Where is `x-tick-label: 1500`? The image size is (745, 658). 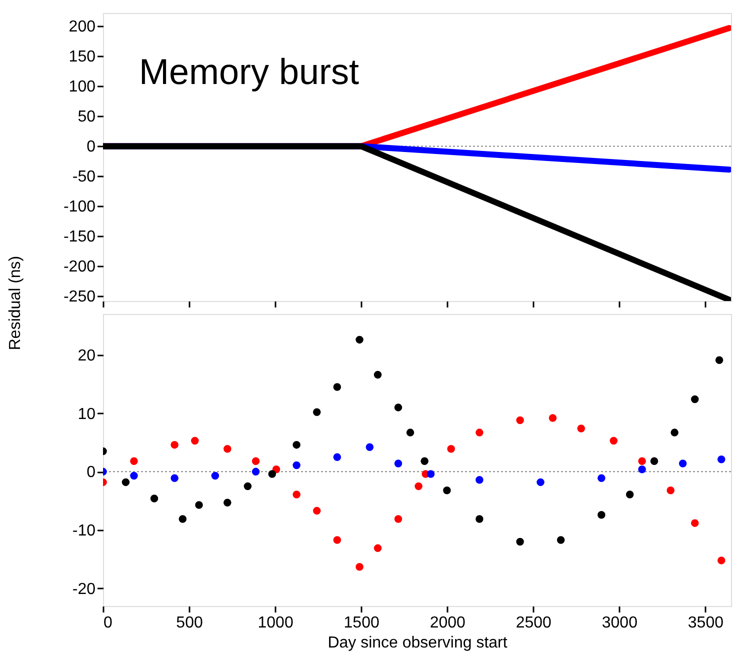
x-tick-label: 1500 is located at coordinates (362, 623).